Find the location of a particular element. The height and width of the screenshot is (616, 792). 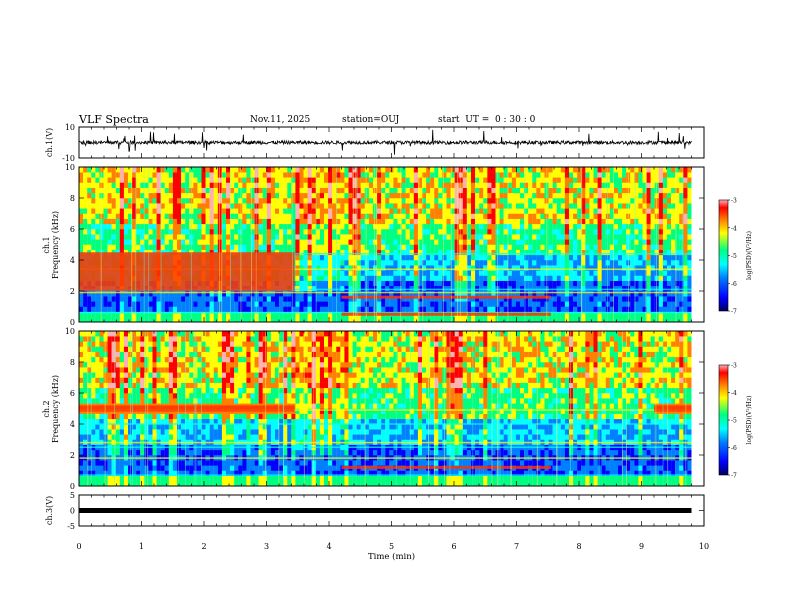

ch1-spectrogram-ytick-label: 10 is located at coordinates (70, 167).